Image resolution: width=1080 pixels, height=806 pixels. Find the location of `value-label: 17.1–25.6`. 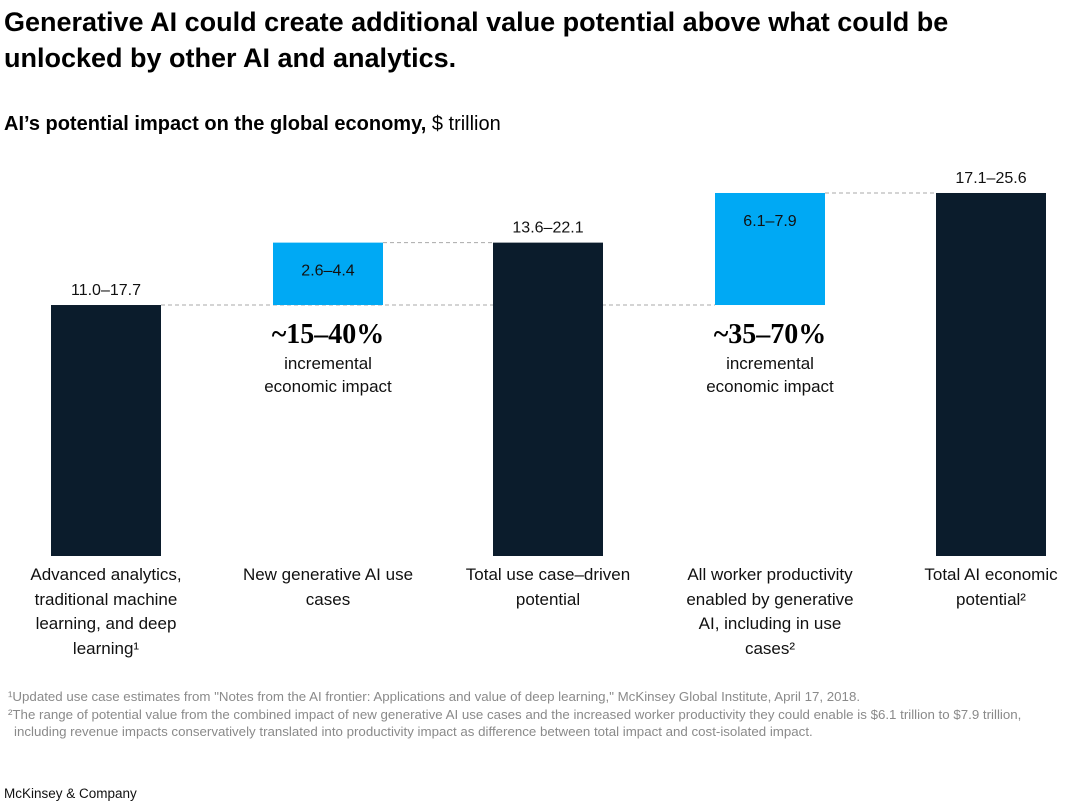

value-label: 17.1–25.6 is located at coordinates (990, 178).